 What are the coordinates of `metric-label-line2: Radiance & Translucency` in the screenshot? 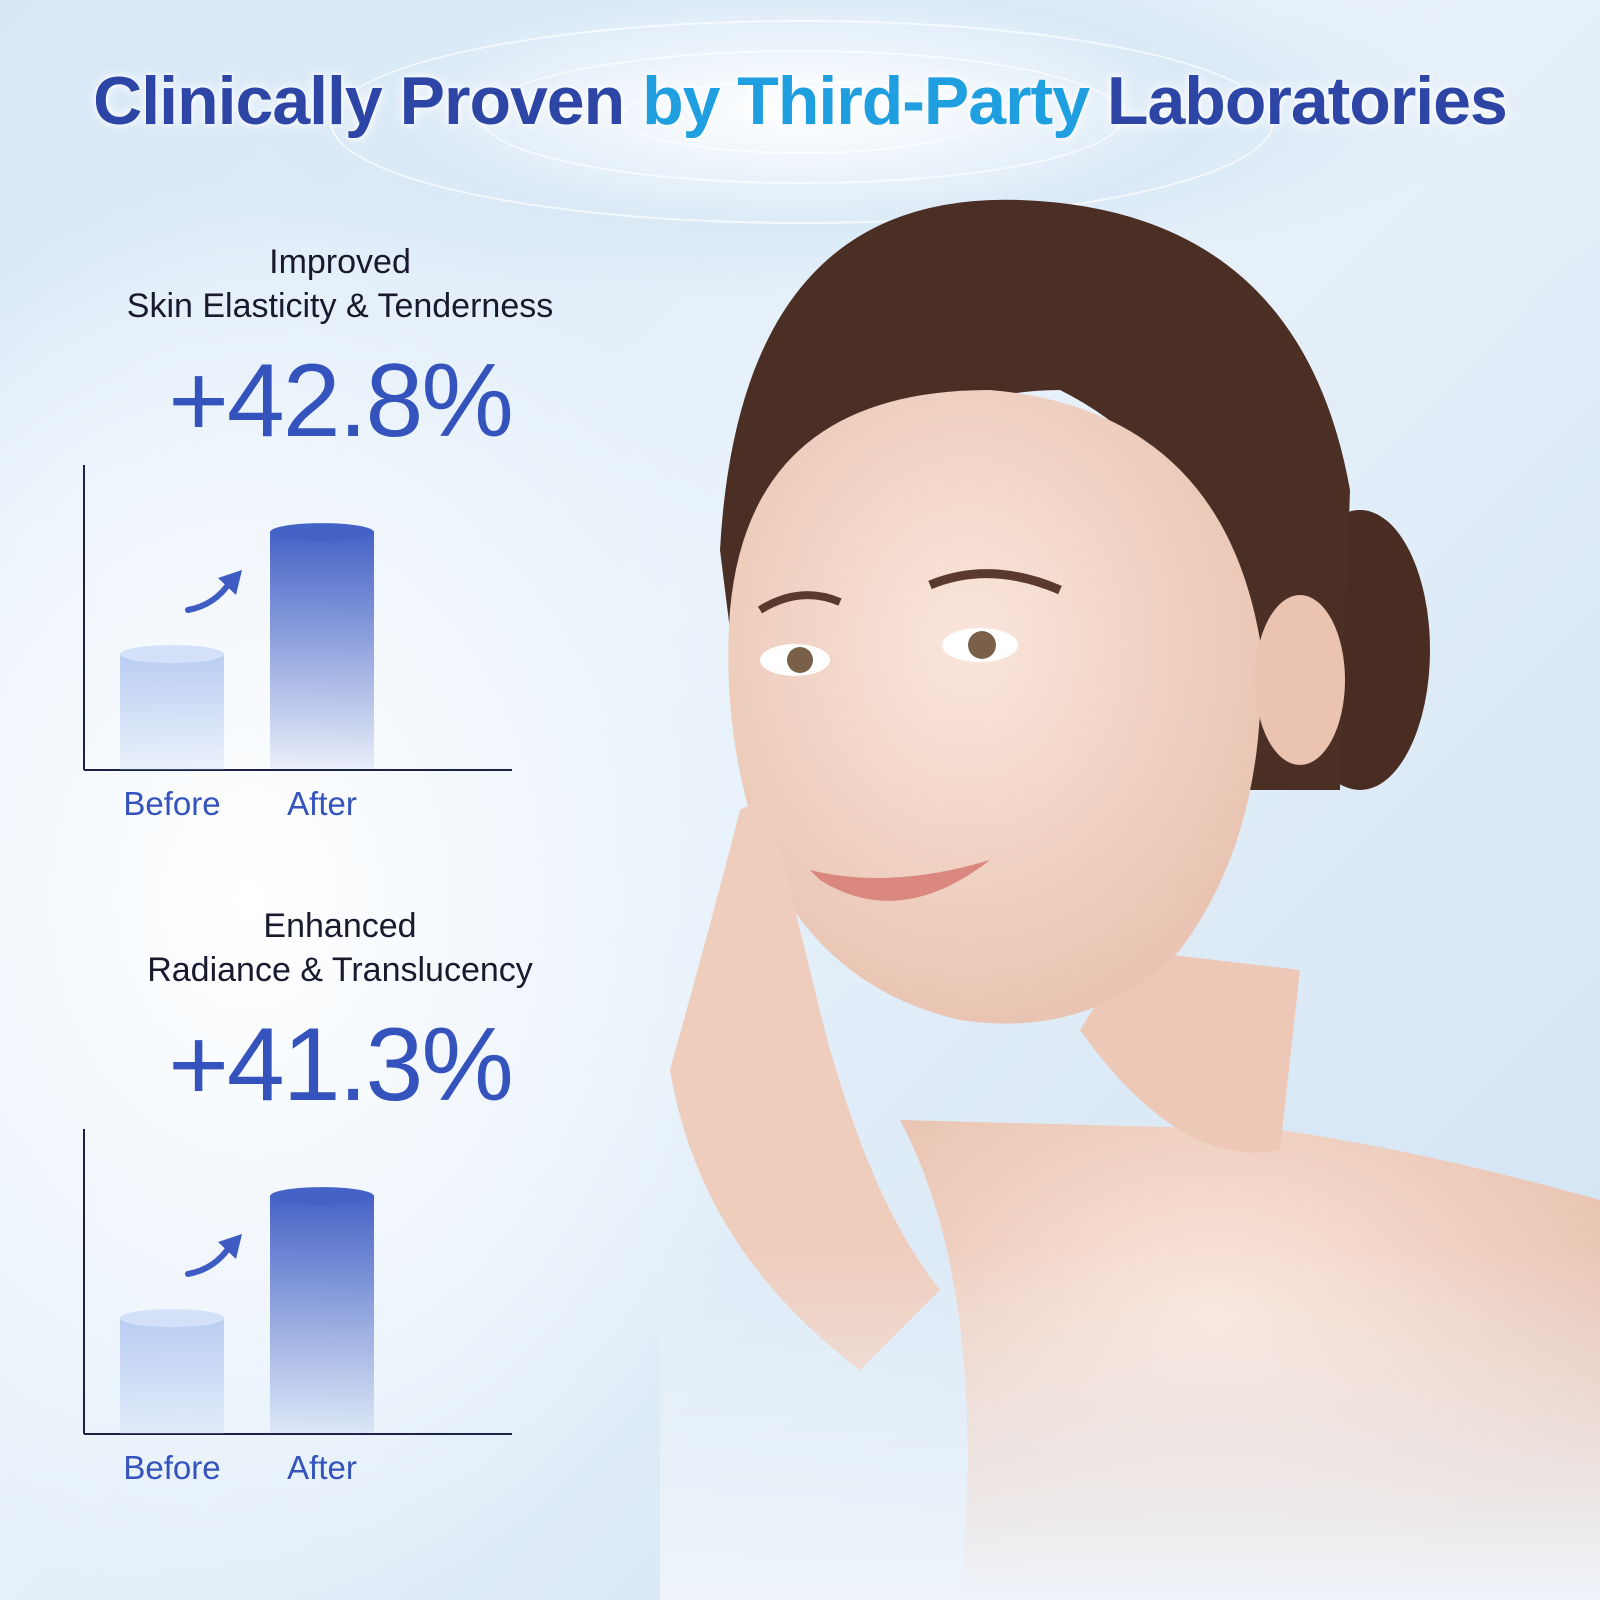 It's located at (340, 970).